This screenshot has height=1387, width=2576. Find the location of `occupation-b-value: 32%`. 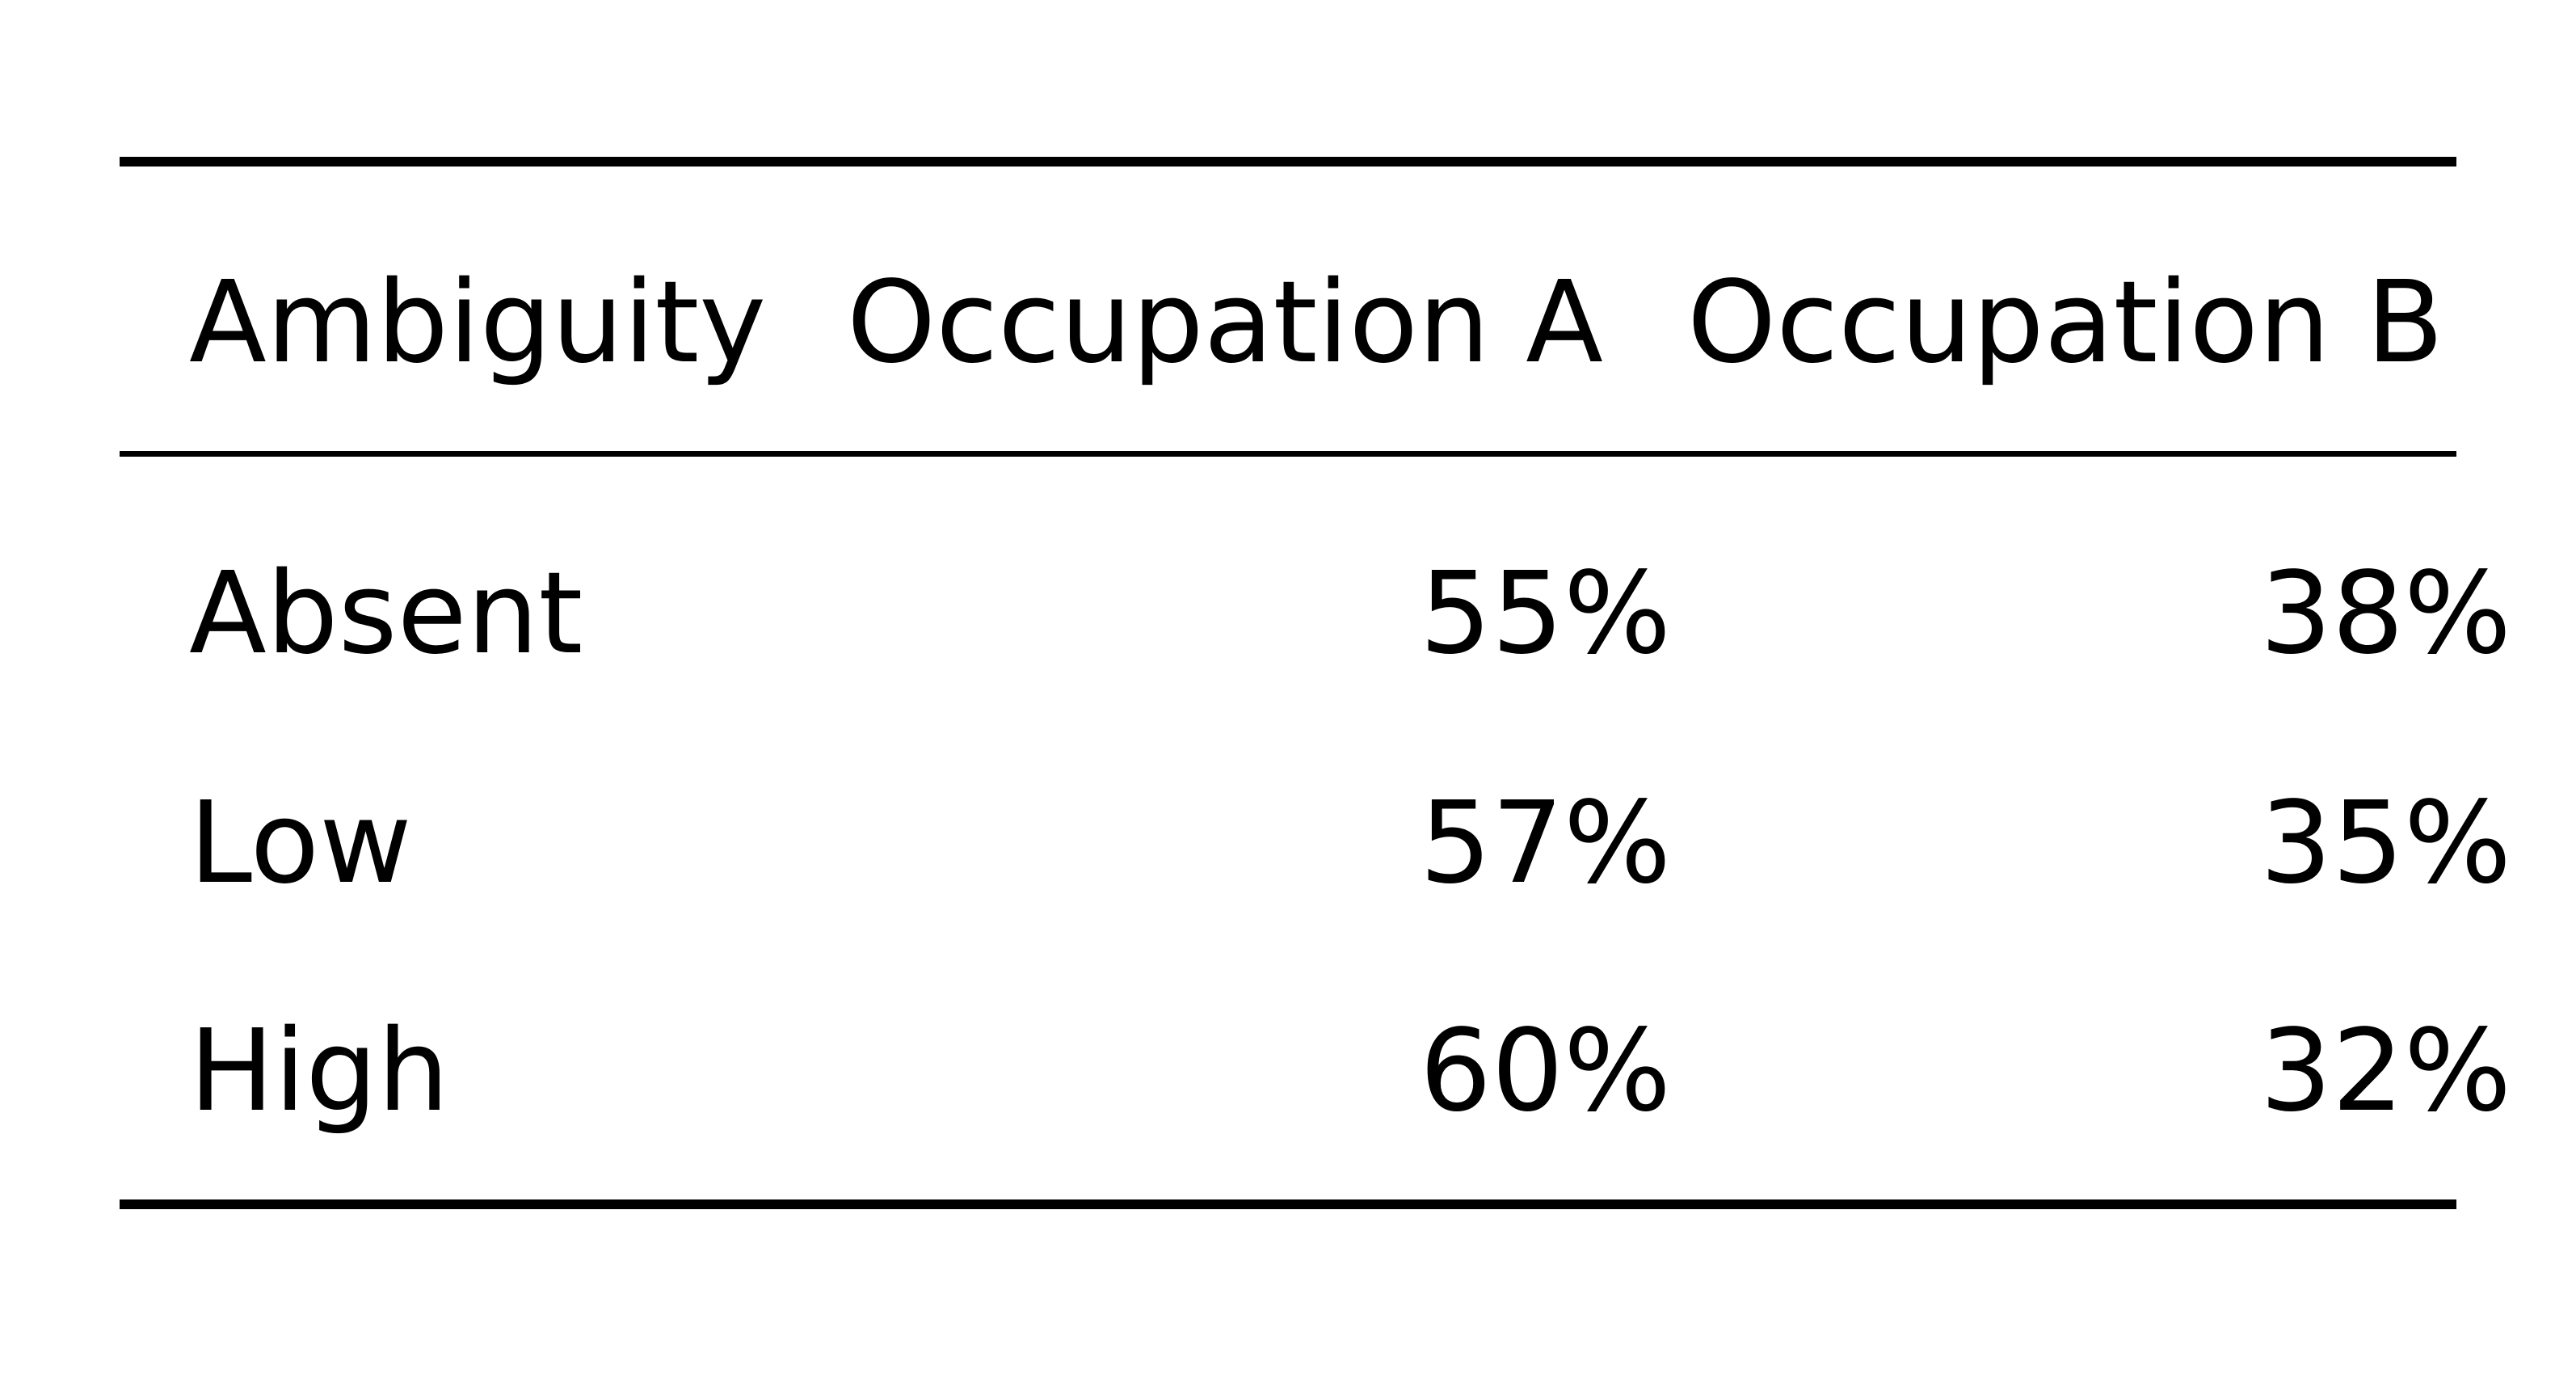

occupation-b-value: 32% is located at coordinates (2385, 1071).